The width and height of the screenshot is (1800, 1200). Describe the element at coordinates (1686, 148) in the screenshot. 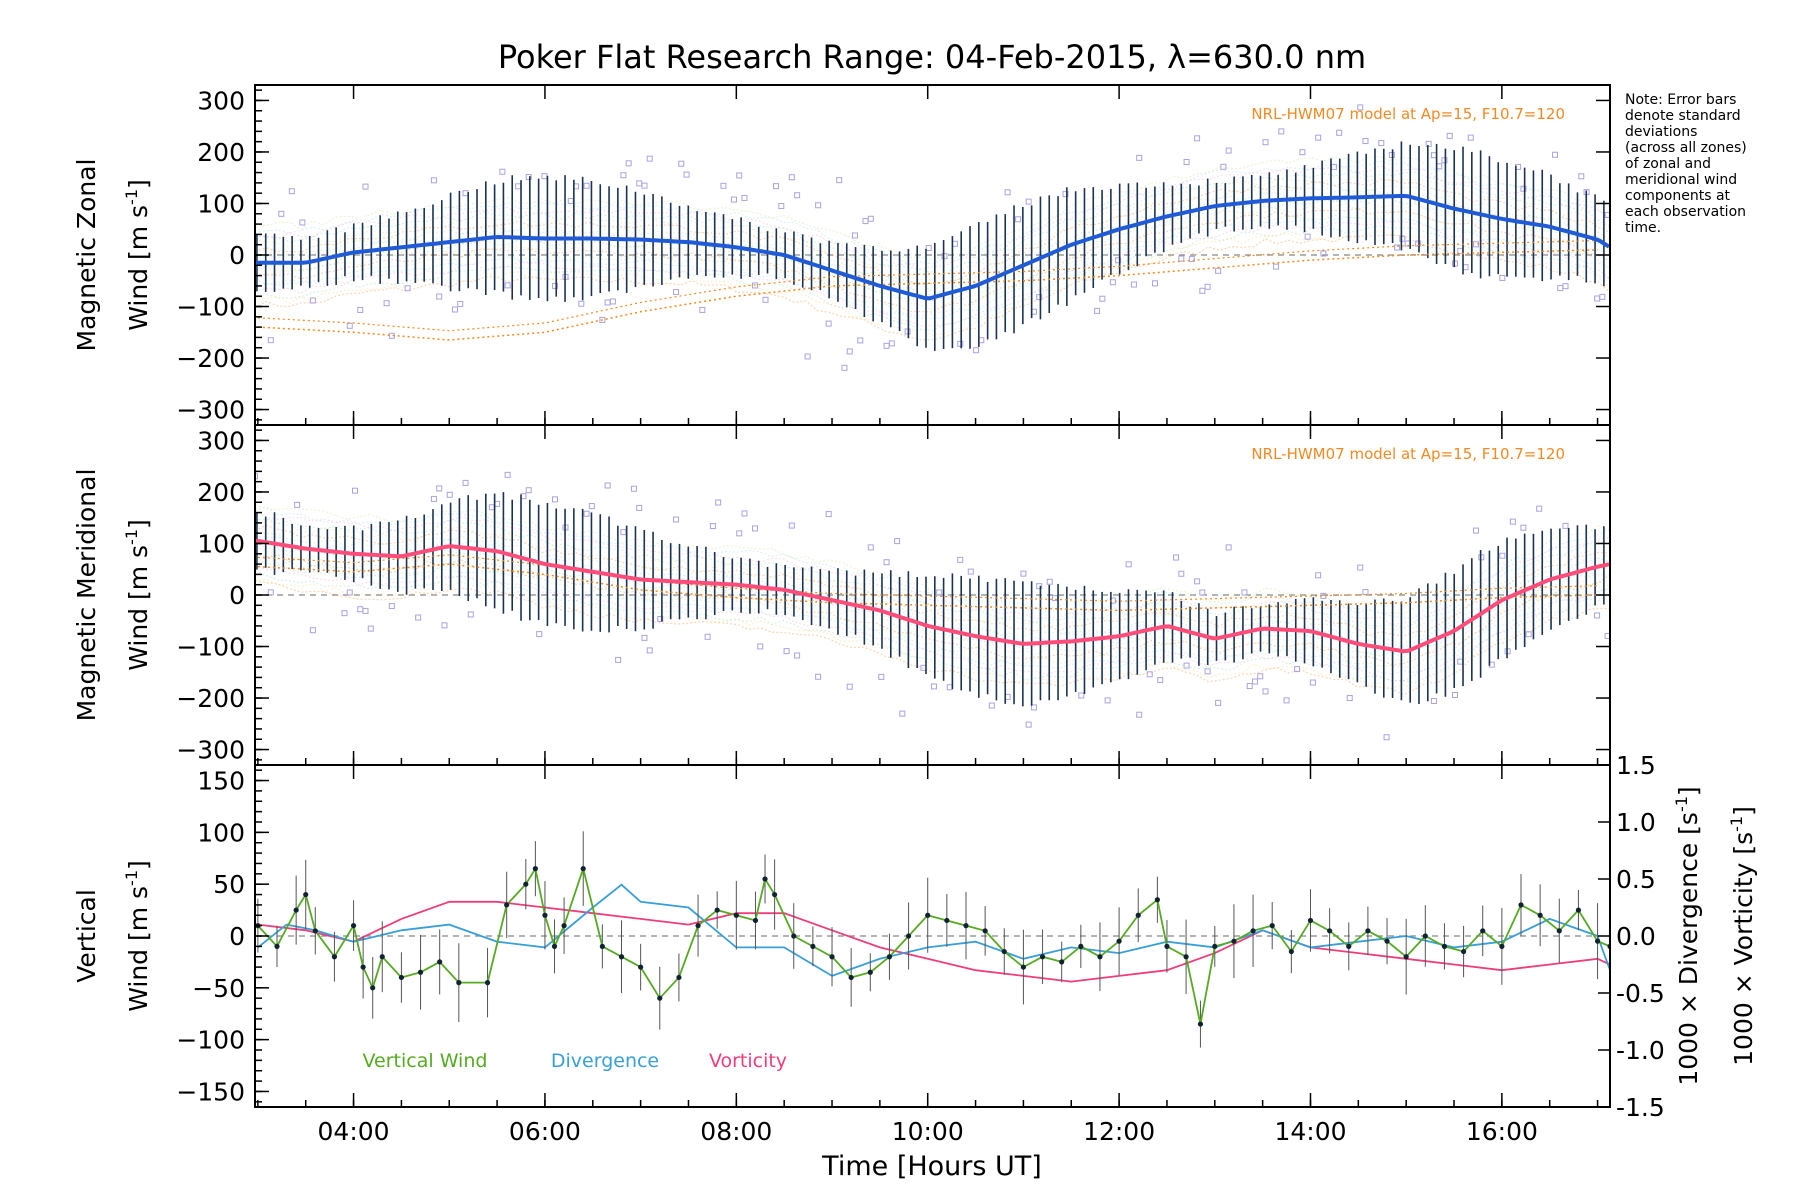

I see `note-line: (across all zones)` at that location.